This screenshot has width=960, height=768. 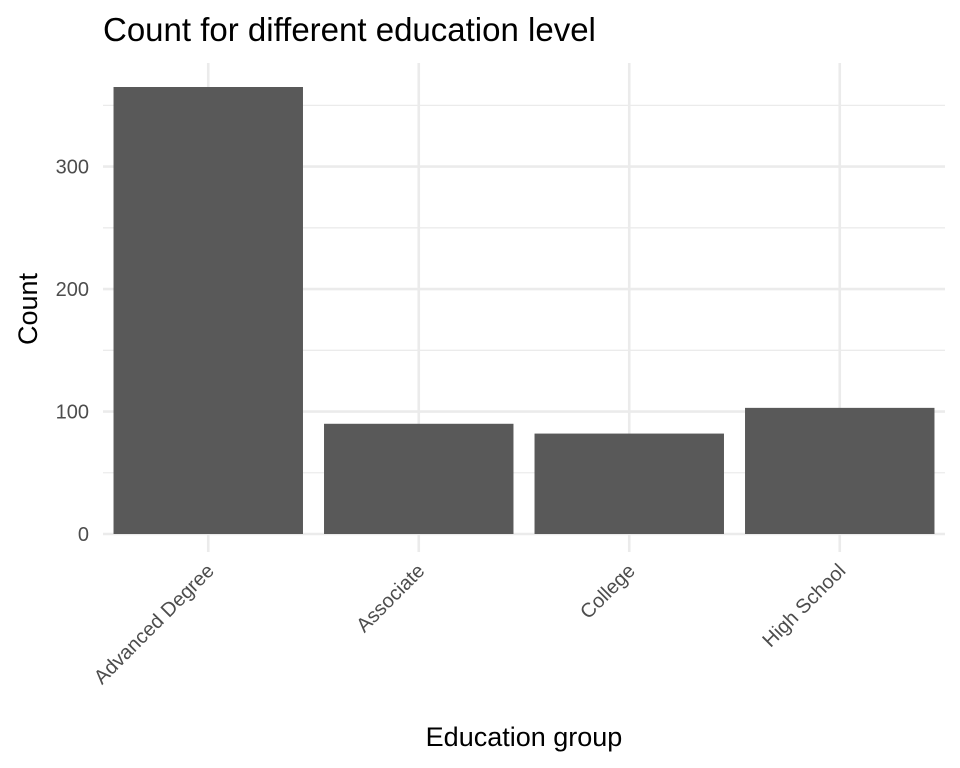 I want to click on bar-college, so click(x=629, y=483).